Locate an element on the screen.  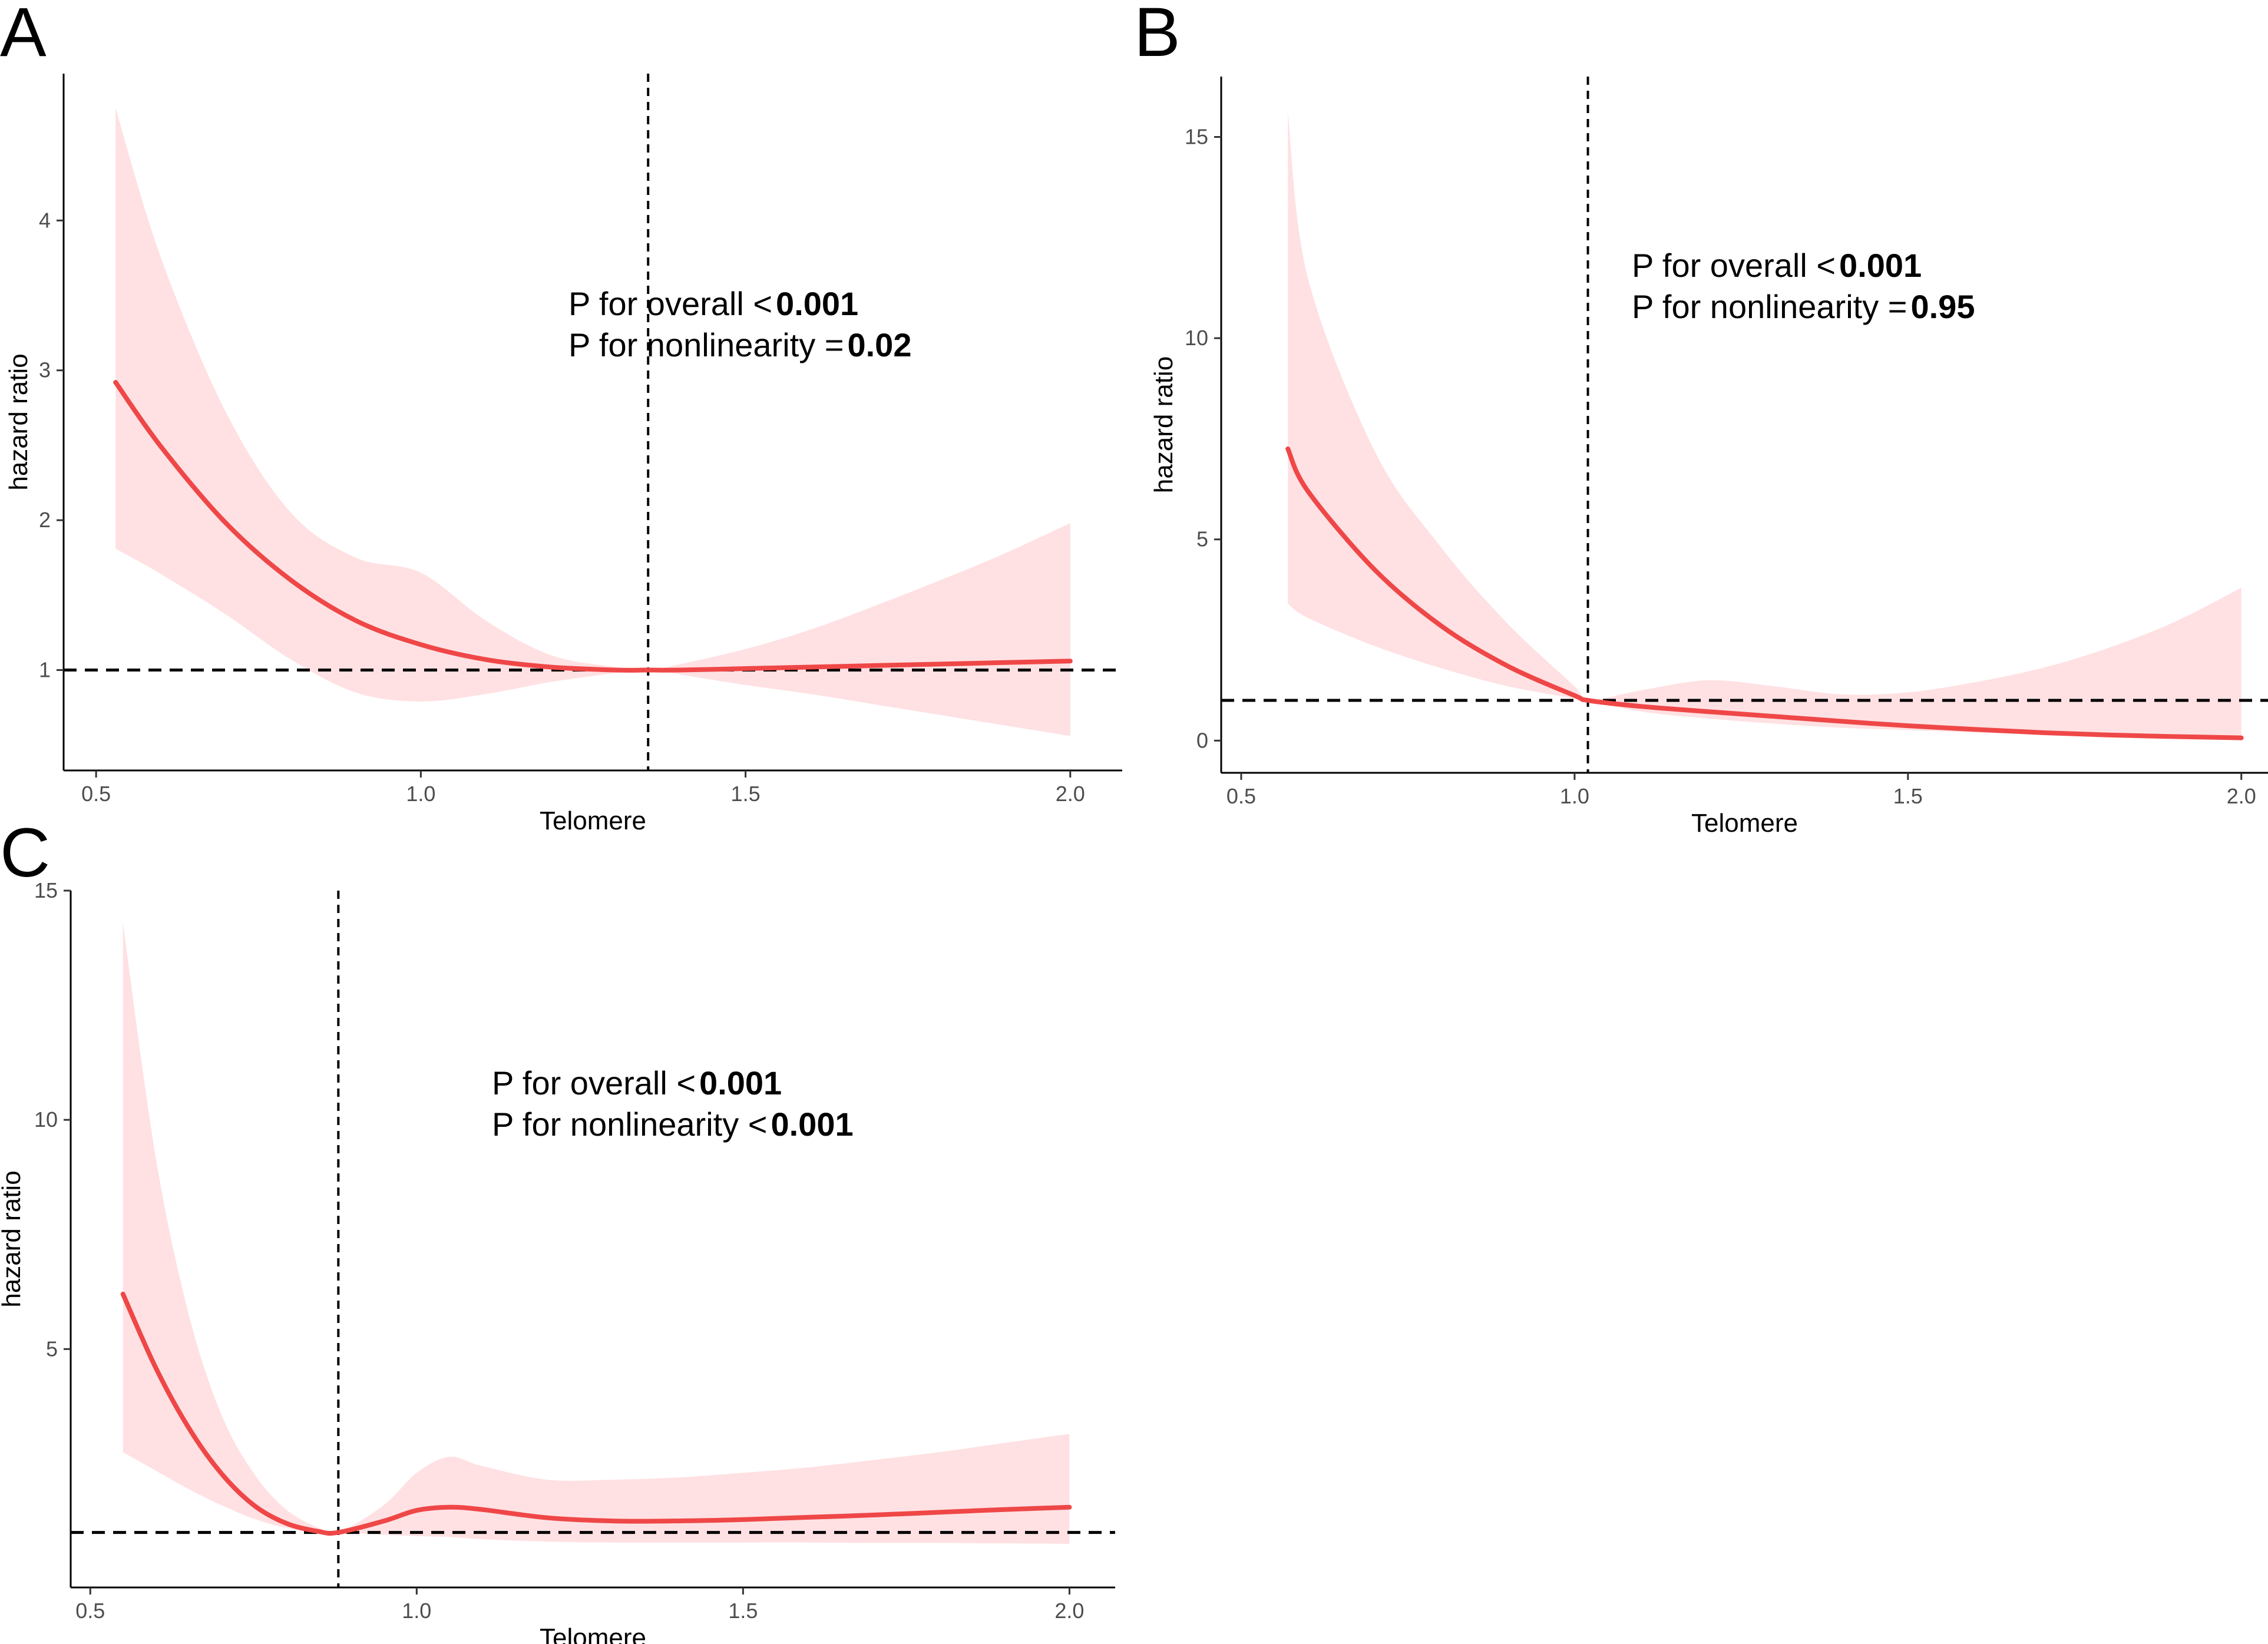
annotation-p-value: 0.02 is located at coordinates (879, 344).